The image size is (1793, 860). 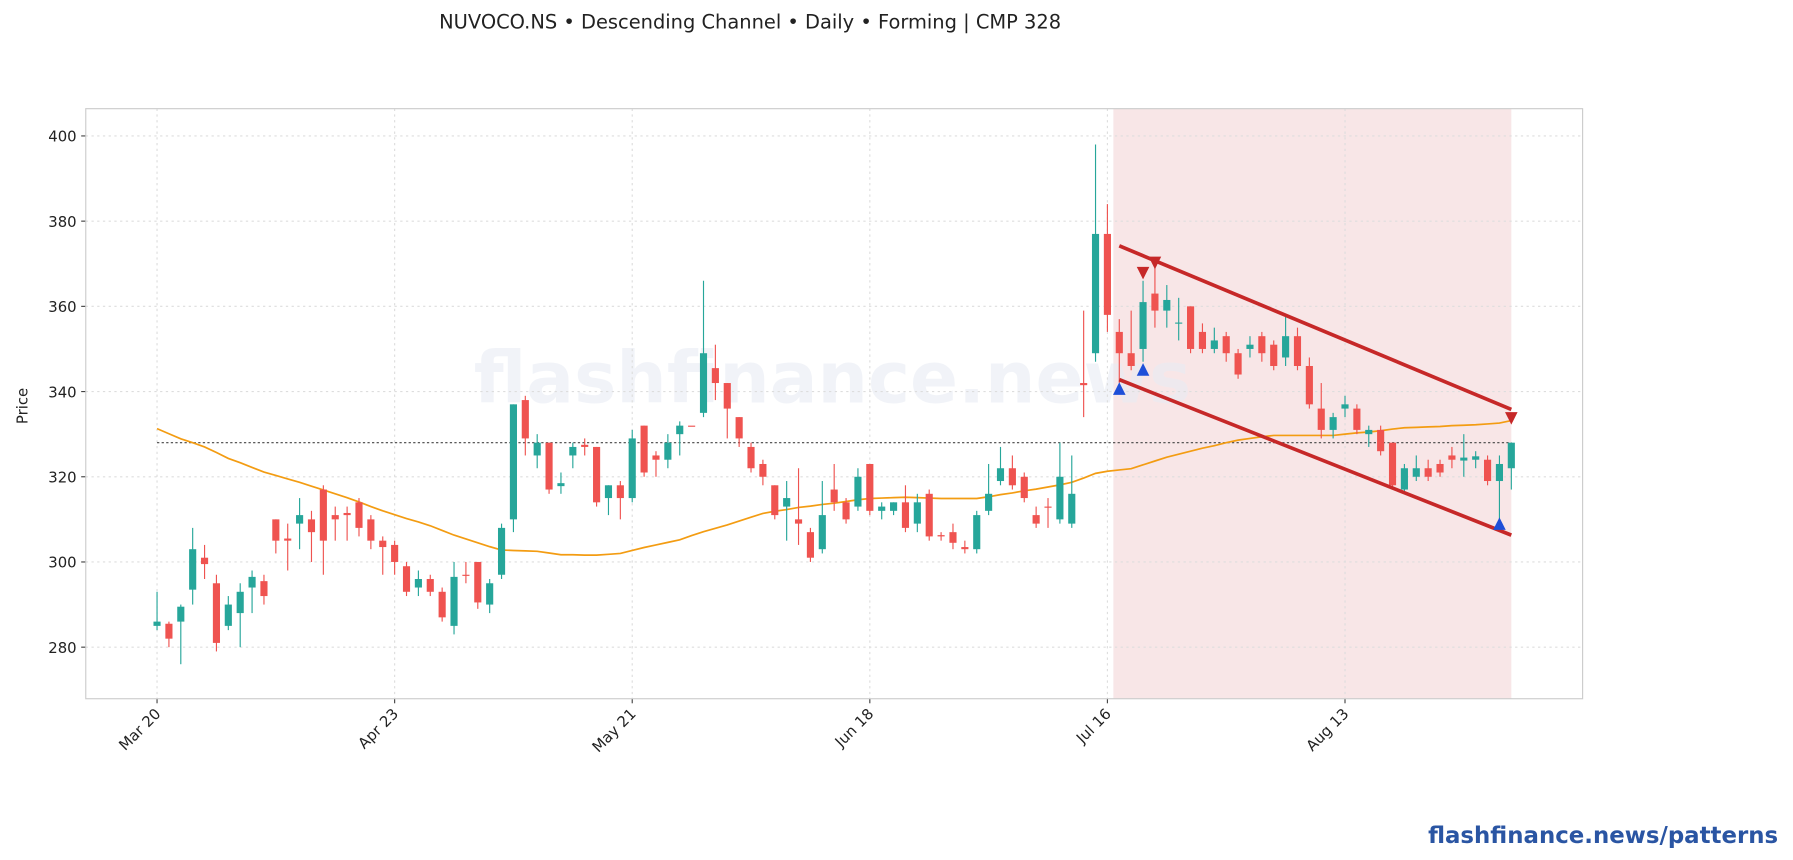 What do you see at coordinates (62, 137) in the screenshot?
I see `y-tick-label: 400` at bounding box center [62, 137].